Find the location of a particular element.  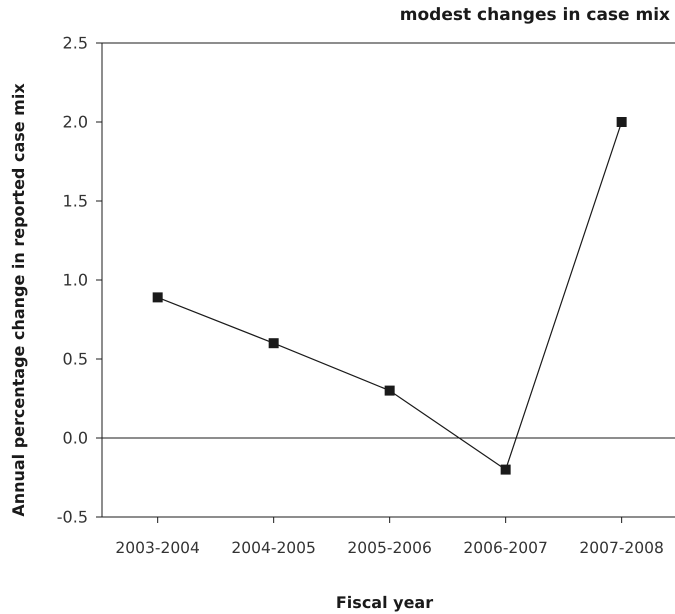

chart-title: modest changes in case mix is located at coordinates (535, 15).